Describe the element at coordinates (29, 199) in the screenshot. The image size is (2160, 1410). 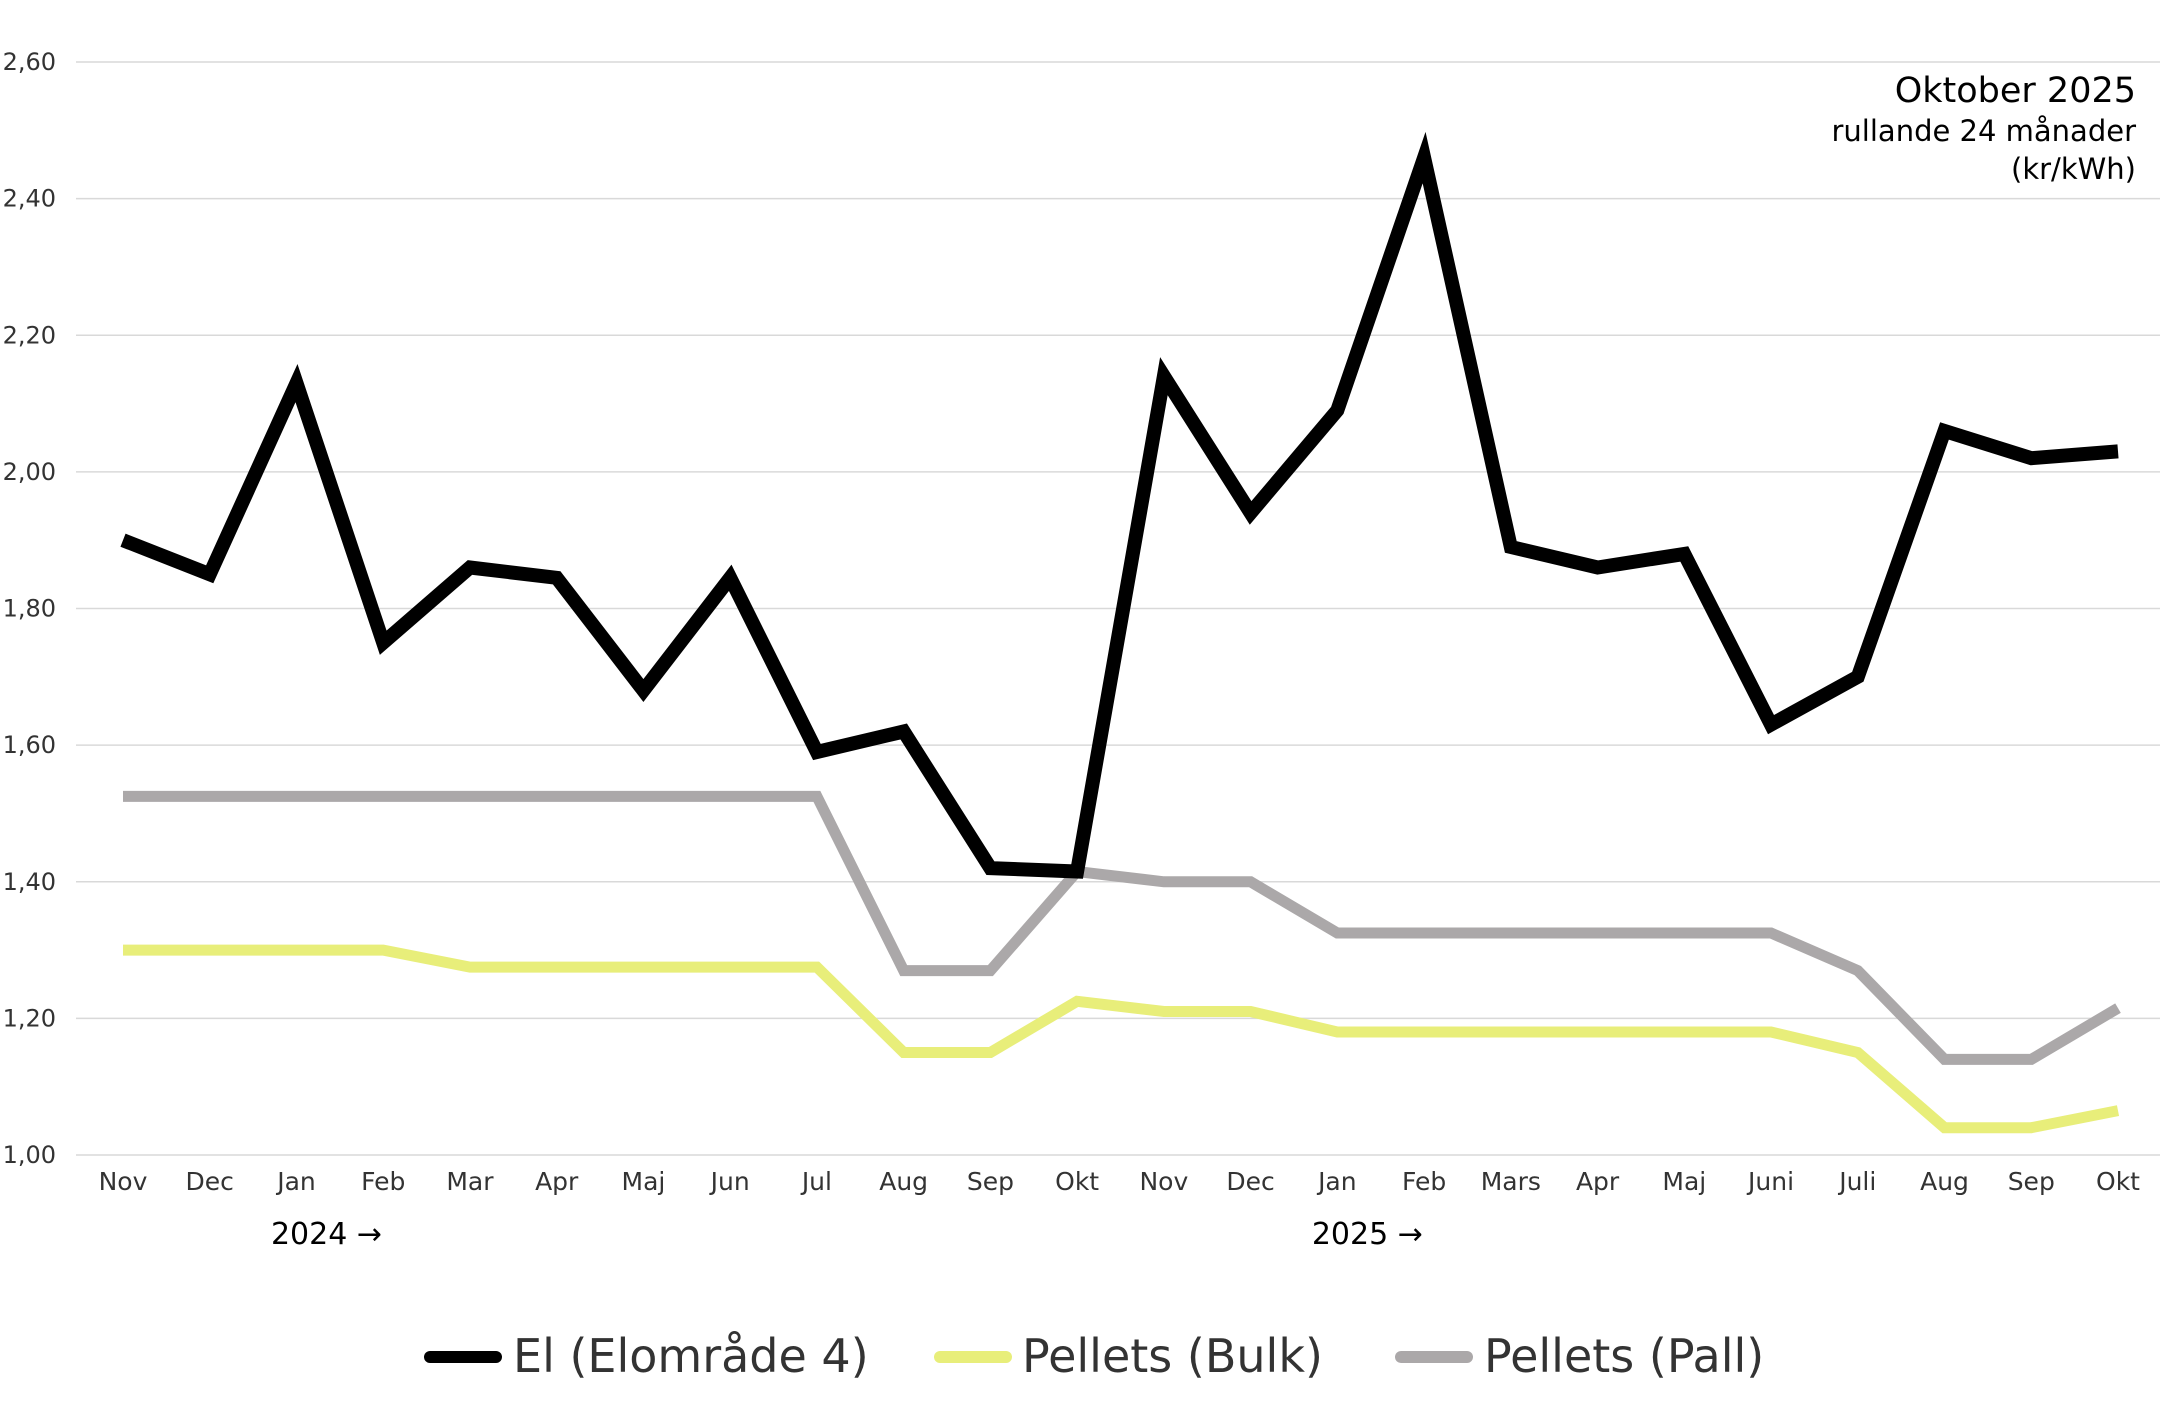
I see `y-tick-label: 2,40` at that location.